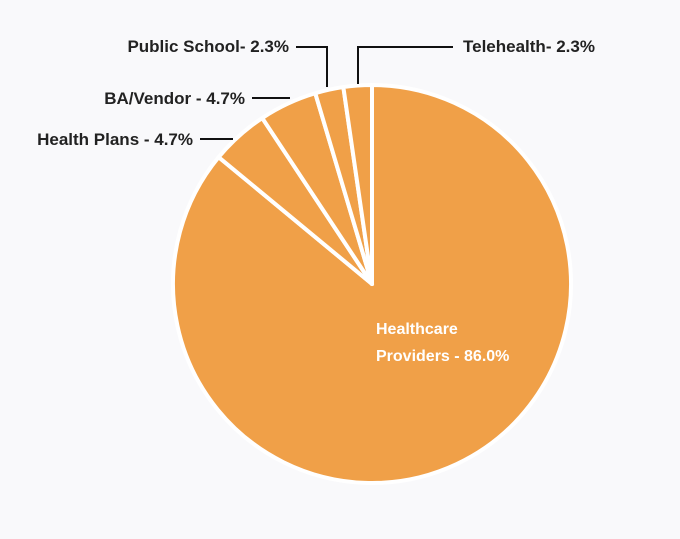 The width and height of the screenshot is (680, 539). Describe the element at coordinates (529, 46) in the screenshot. I see `slice-label-4: Telehealth- 2.3%` at that location.